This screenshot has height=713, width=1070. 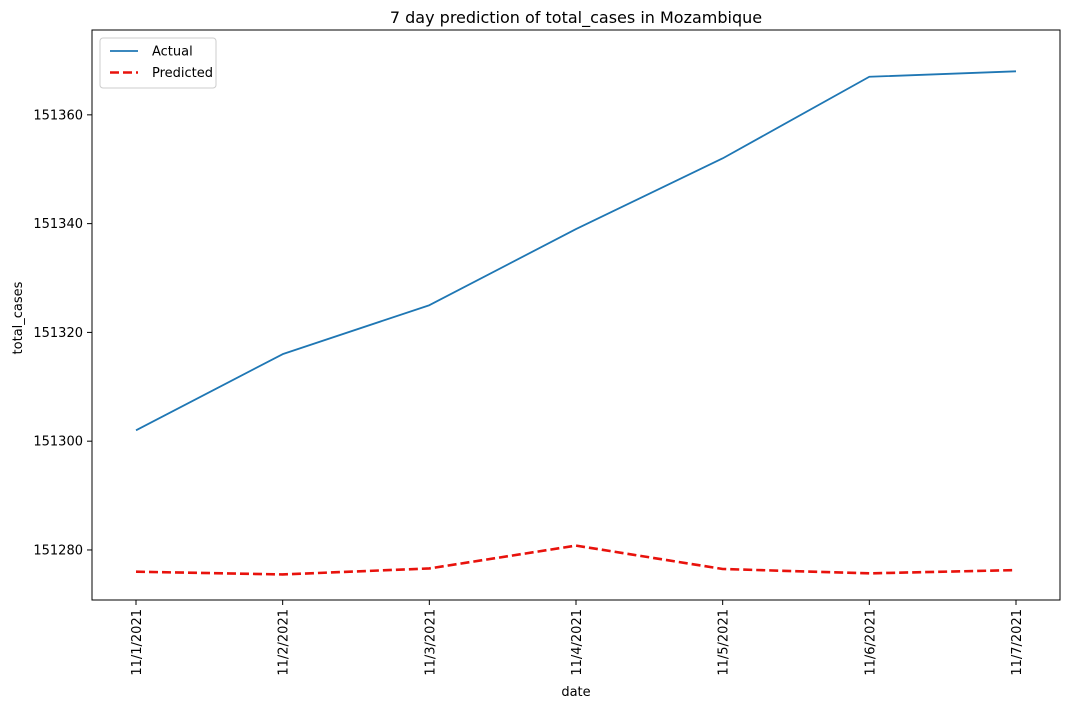 What do you see at coordinates (58, 442) in the screenshot?
I see `y-tick-label-1: 151300` at bounding box center [58, 442].